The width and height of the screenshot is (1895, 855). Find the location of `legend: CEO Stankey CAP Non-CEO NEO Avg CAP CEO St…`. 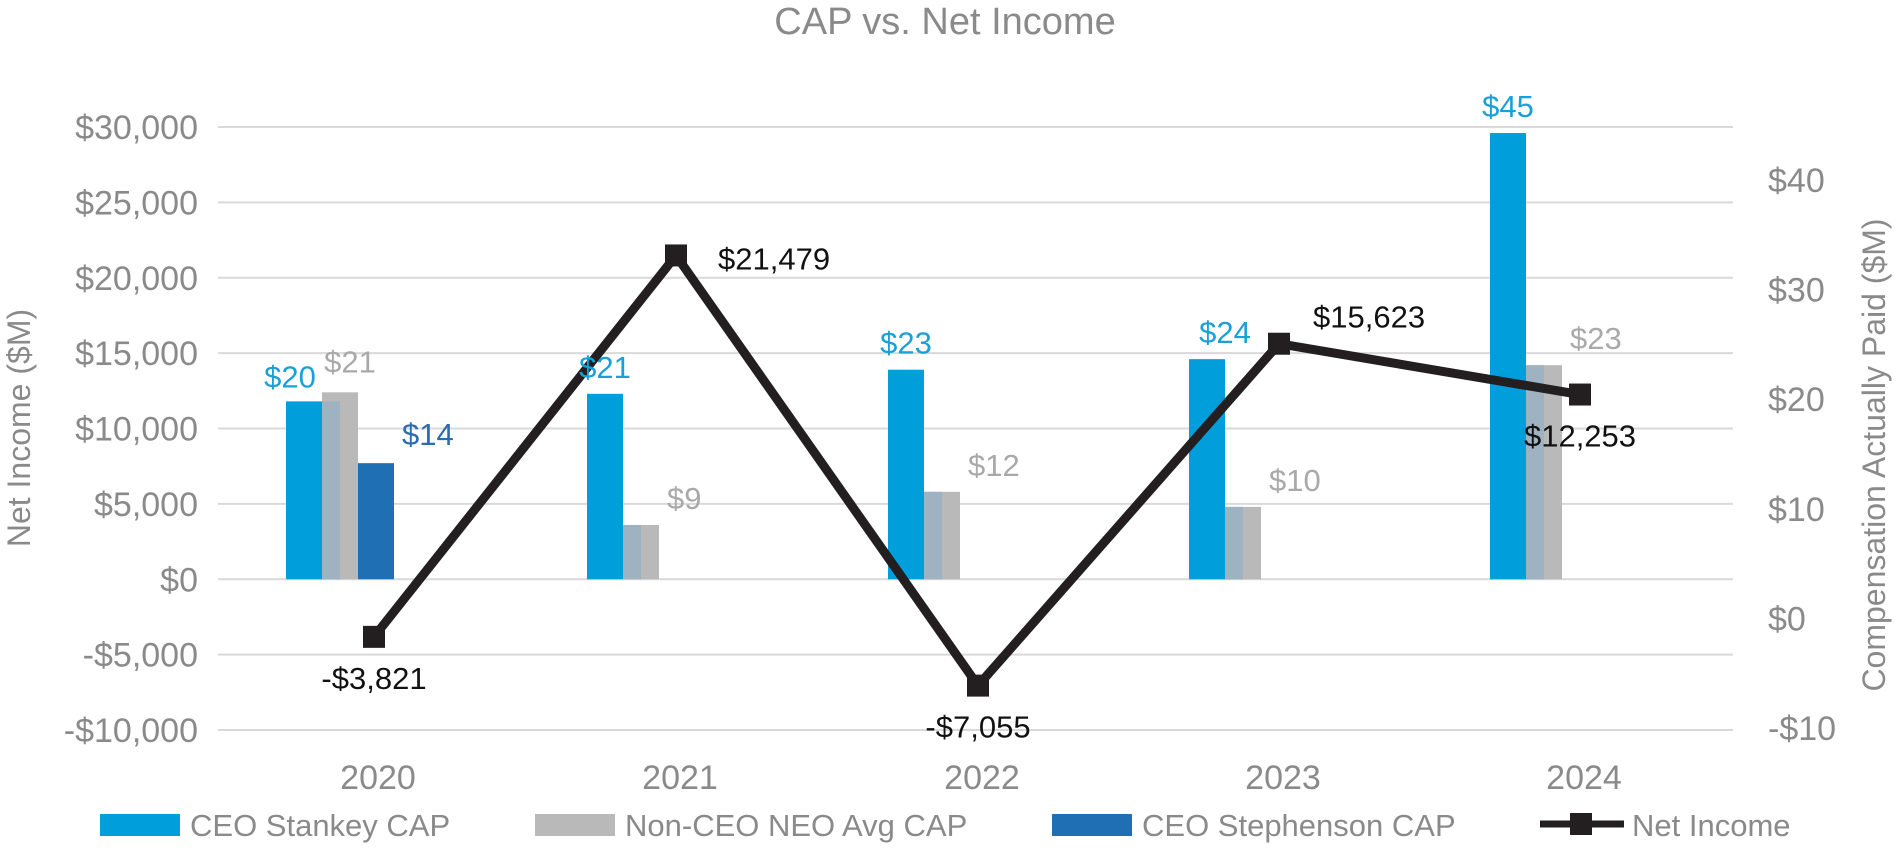

legend: CEO Stankey CAP Non-CEO NEO Avg CAP CEO St… is located at coordinates (945, 825).